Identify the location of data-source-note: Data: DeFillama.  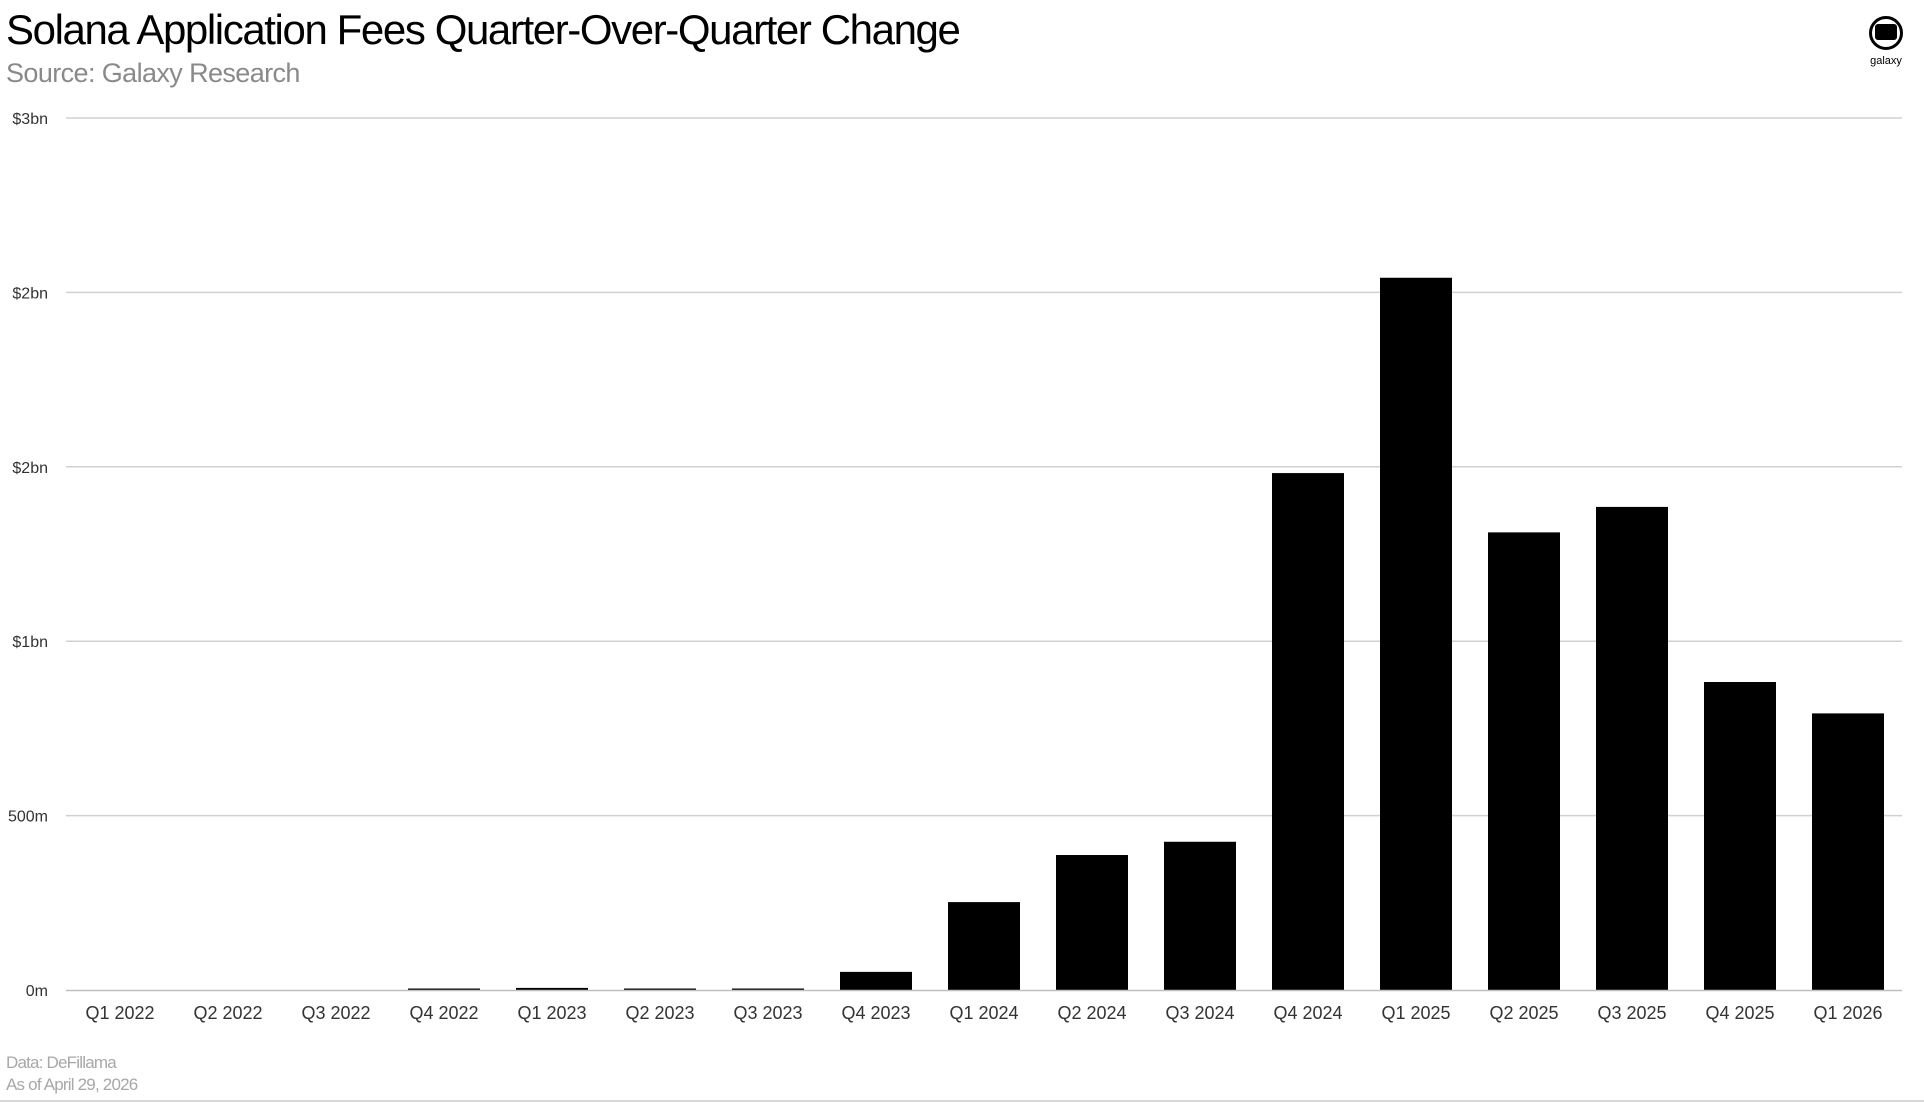
(61, 1062).